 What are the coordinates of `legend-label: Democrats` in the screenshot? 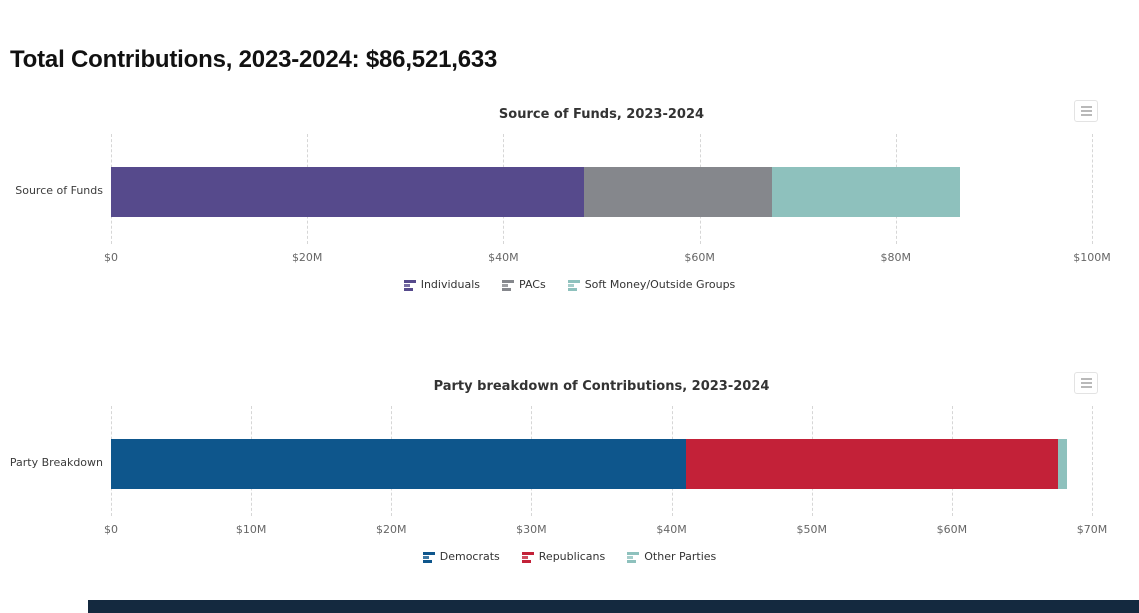 It's located at (469, 556).